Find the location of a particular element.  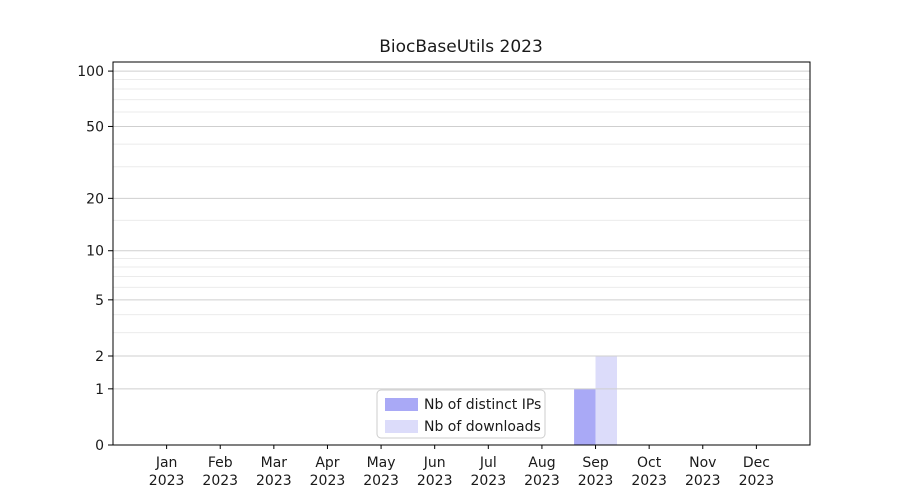

x-tick-label-month: Aug is located at coordinates (541, 463).